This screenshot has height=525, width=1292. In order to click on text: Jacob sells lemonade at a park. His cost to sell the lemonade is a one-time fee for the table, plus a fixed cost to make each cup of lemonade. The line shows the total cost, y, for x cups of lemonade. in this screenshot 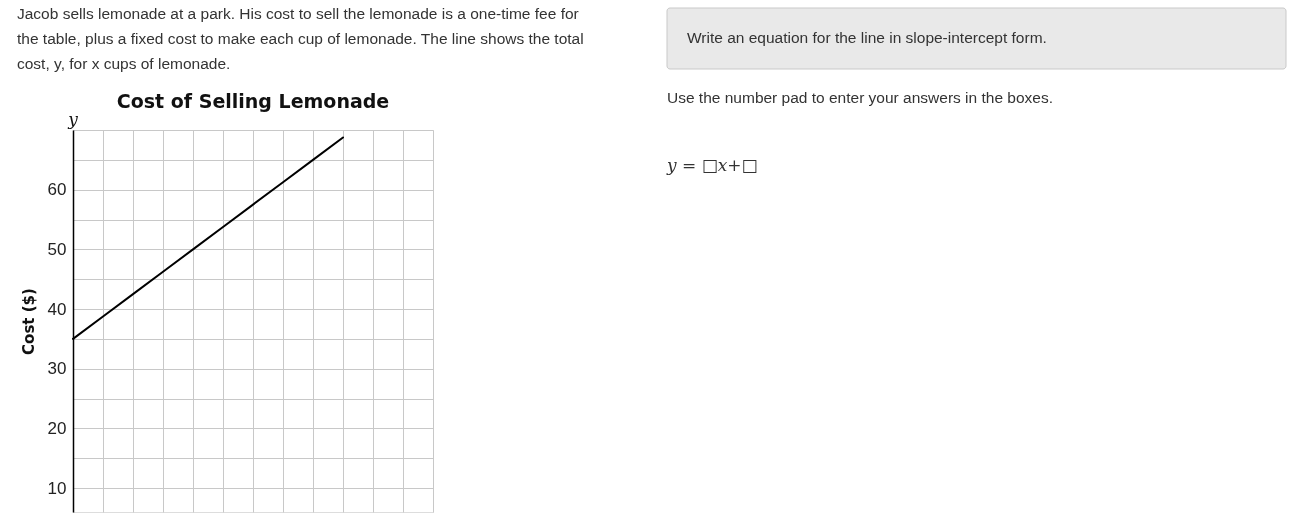, I will do `click(300, 38)`.